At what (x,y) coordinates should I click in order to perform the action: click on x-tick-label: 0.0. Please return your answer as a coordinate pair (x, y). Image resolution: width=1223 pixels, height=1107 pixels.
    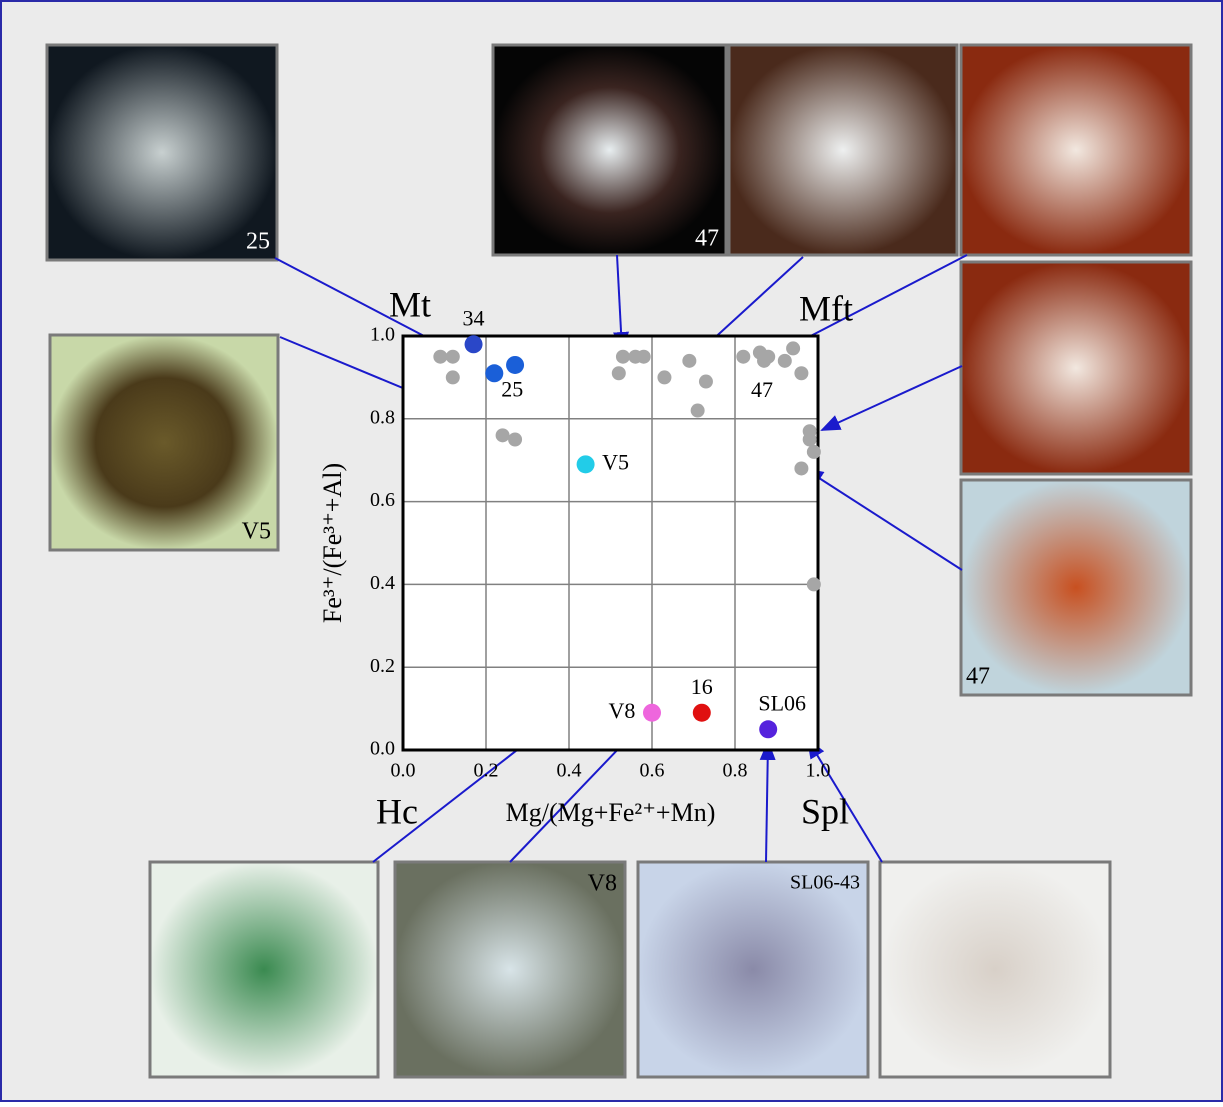
    Looking at the image, I should click on (403, 771).